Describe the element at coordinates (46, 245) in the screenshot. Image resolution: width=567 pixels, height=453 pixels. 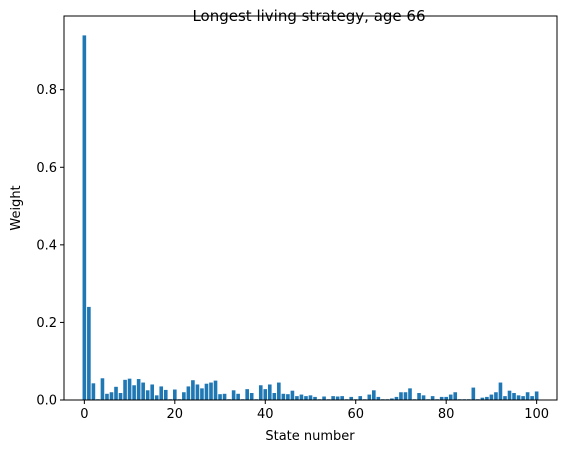
I see `y-tick-label: 0.4` at that location.